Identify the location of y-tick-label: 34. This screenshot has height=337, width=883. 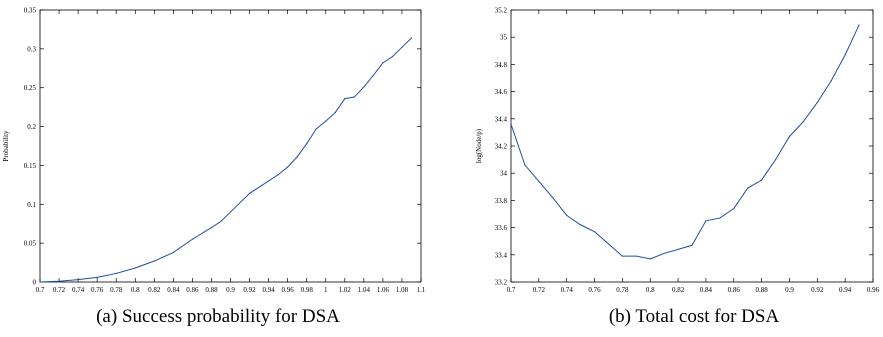
(504, 174).